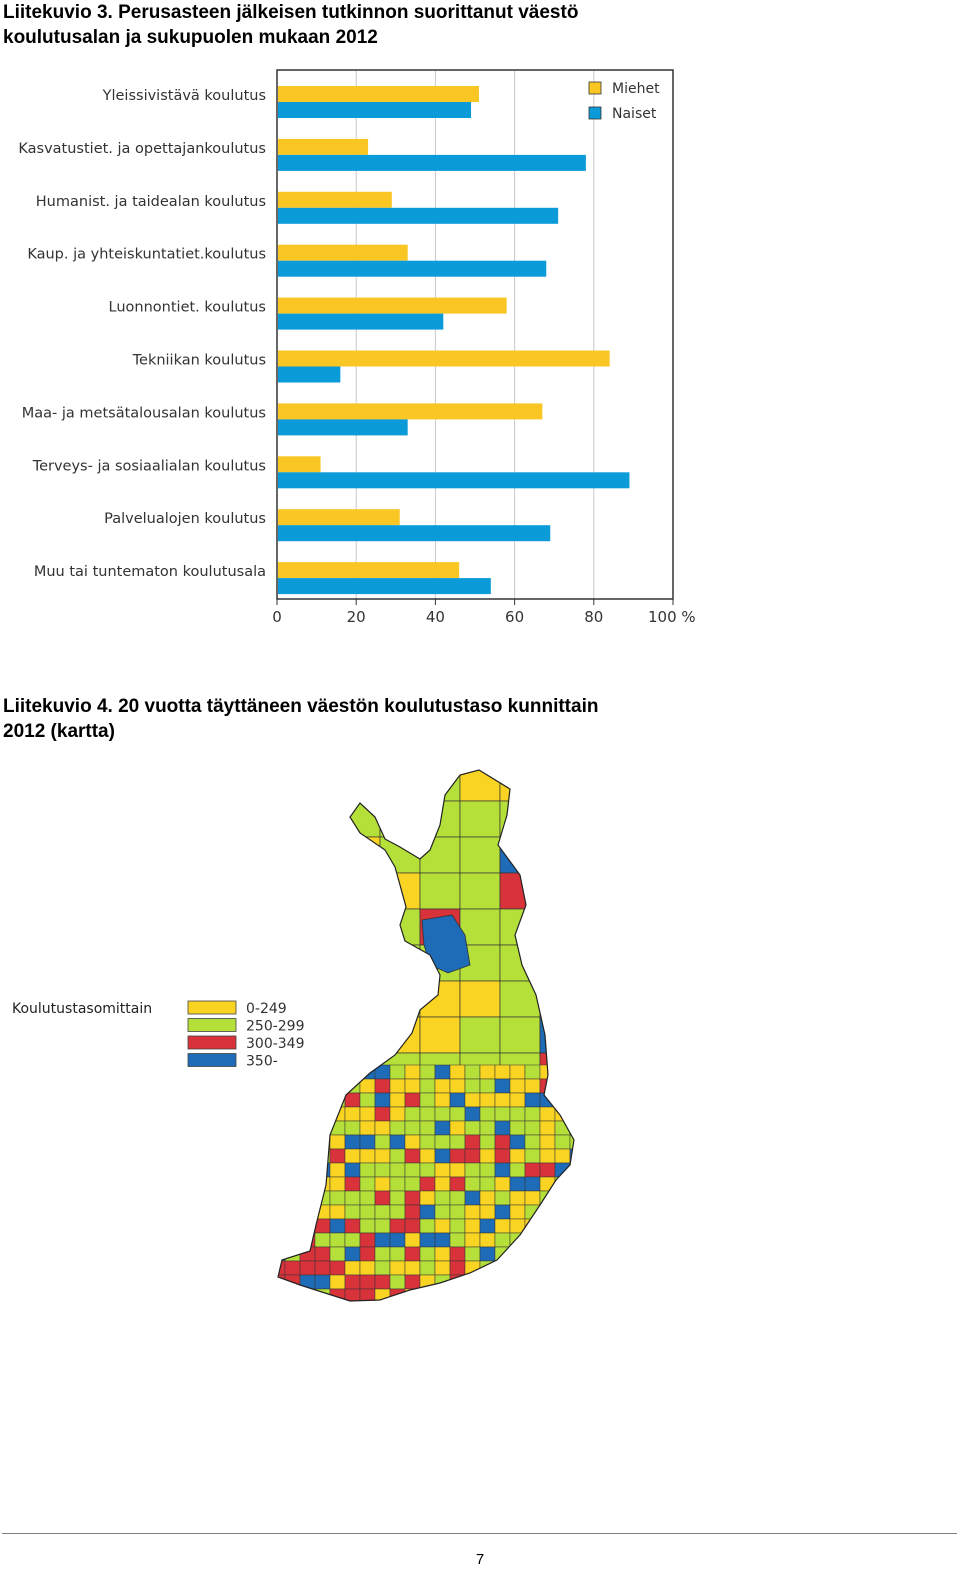  I want to click on legend-label-miehet: Miehet, so click(636, 89).